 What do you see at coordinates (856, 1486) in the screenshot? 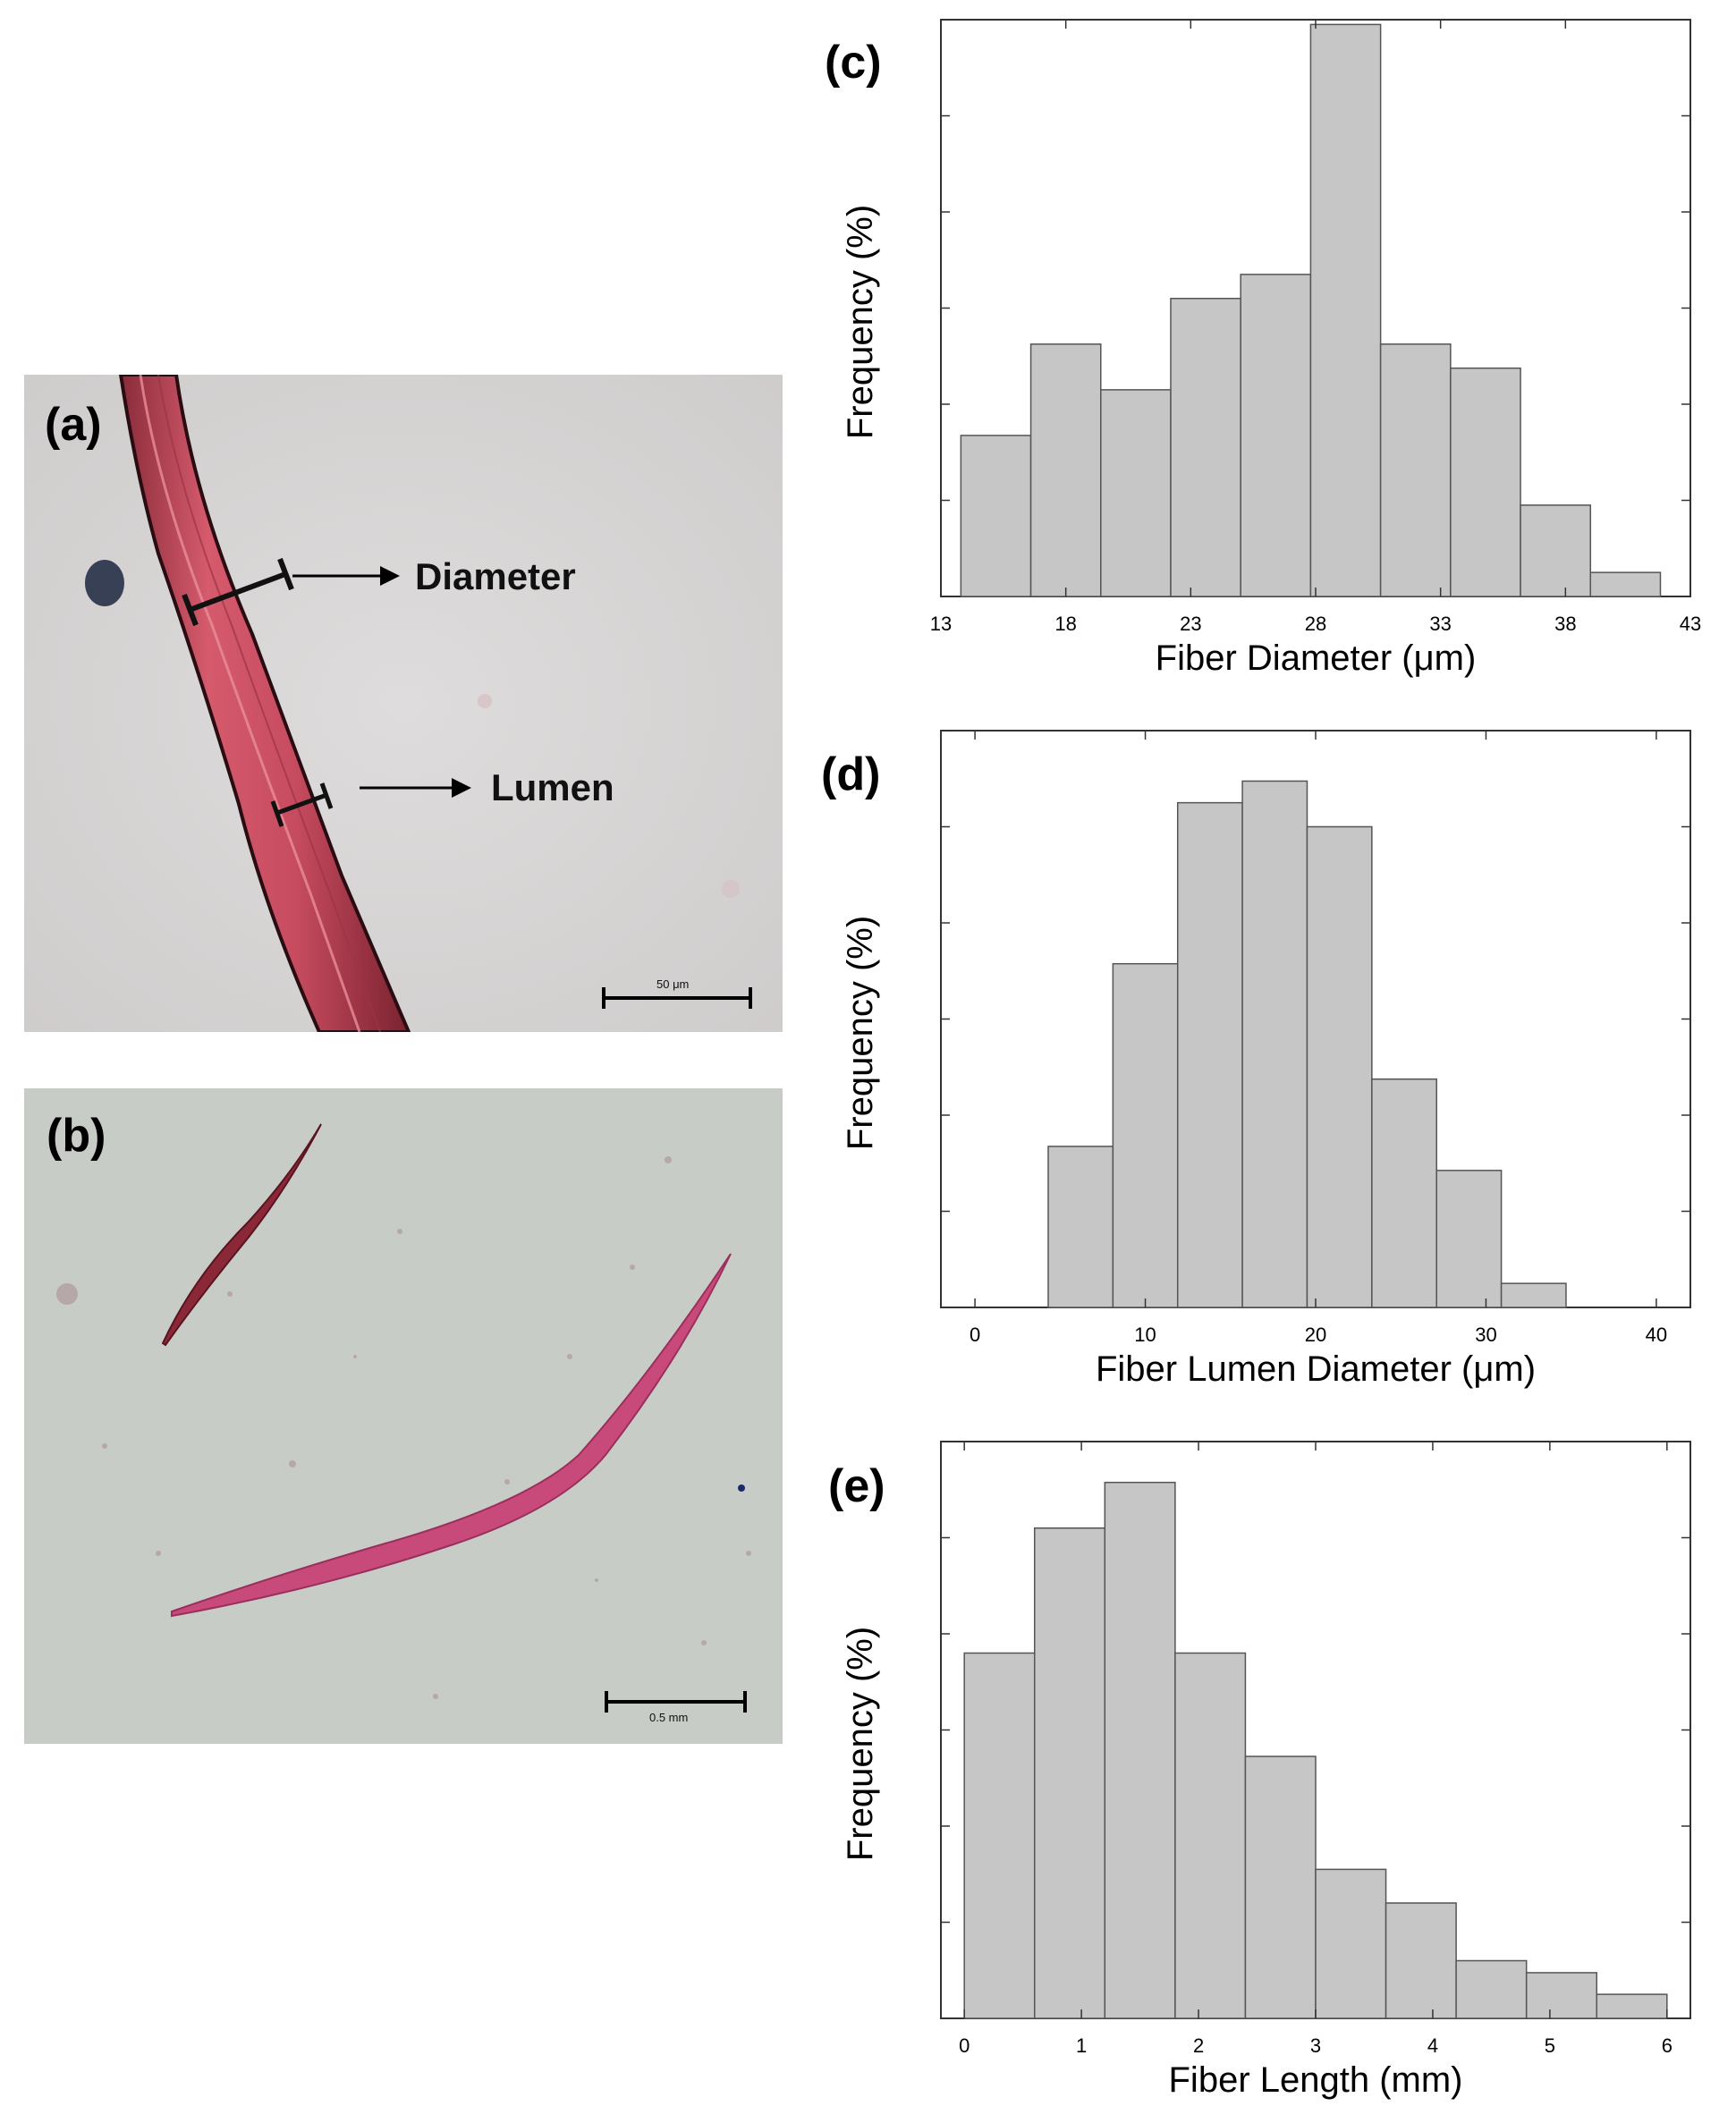
I see `panel-label-e: (e)` at bounding box center [856, 1486].